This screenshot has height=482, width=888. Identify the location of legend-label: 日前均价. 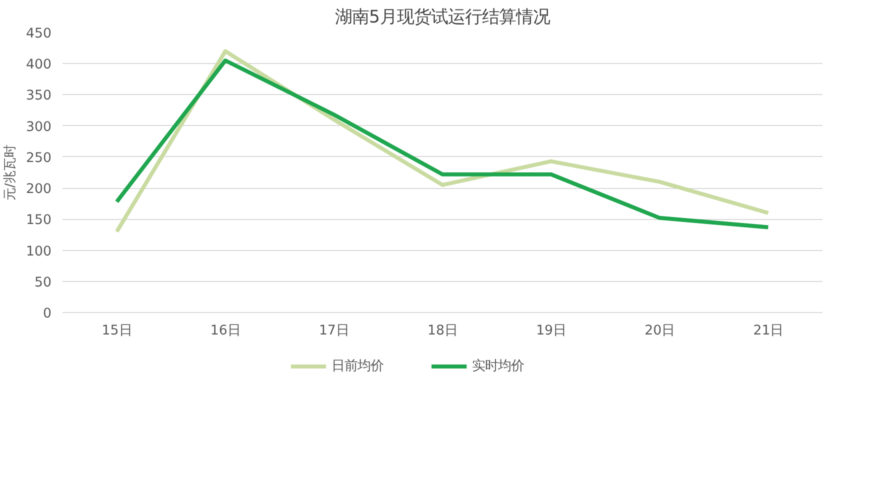
(357, 366).